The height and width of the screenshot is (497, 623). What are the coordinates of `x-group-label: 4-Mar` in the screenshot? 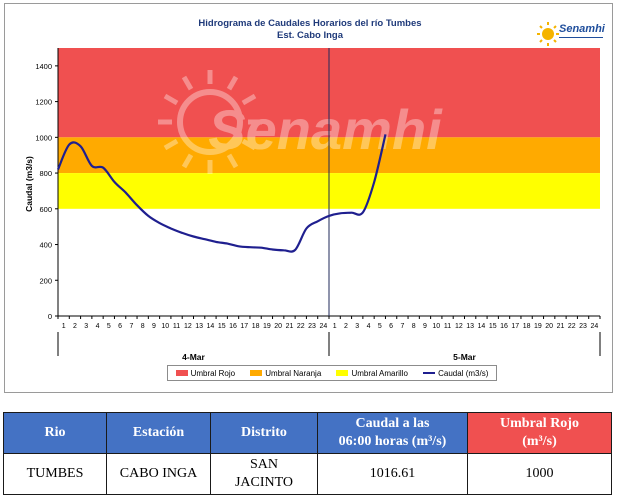 It's located at (193, 357).